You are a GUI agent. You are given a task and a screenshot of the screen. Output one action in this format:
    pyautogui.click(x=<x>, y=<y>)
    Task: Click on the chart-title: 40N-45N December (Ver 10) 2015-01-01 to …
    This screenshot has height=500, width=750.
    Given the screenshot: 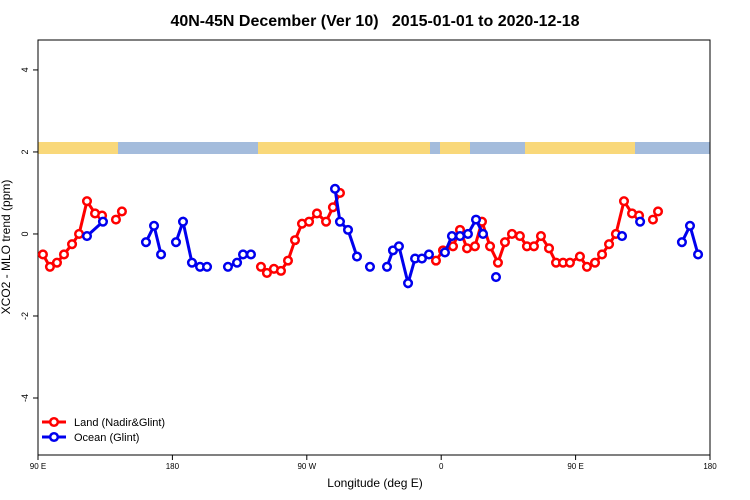 What is the action you would take?
    pyautogui.click(x=374, y=21)
    